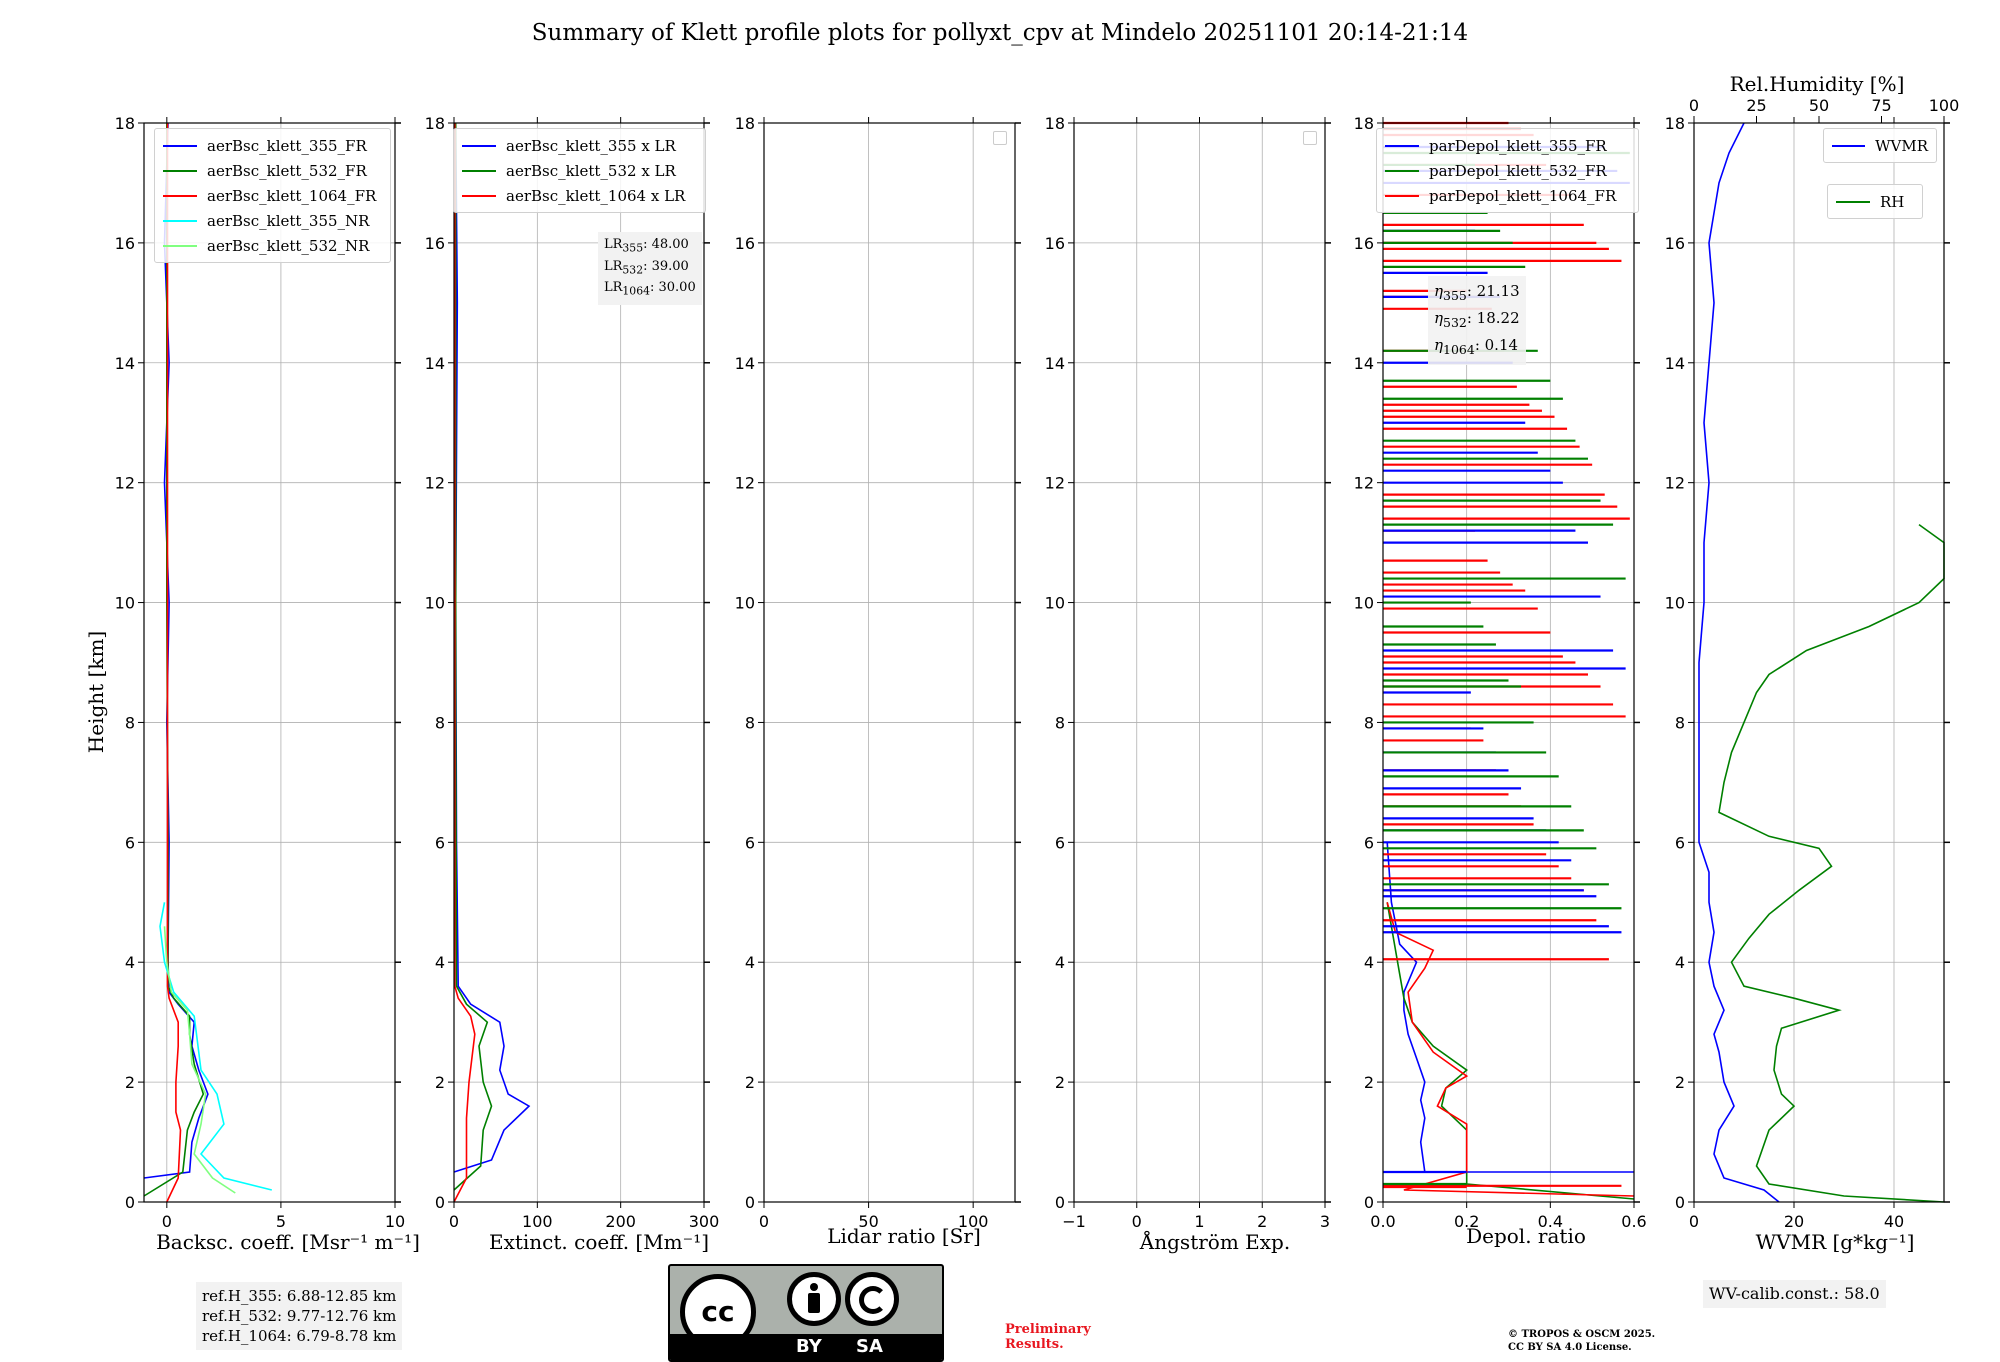 The width and height of the screenshot is (2000, 1362). I want to click on y-axis-label: Height [km], so click(96, 692).